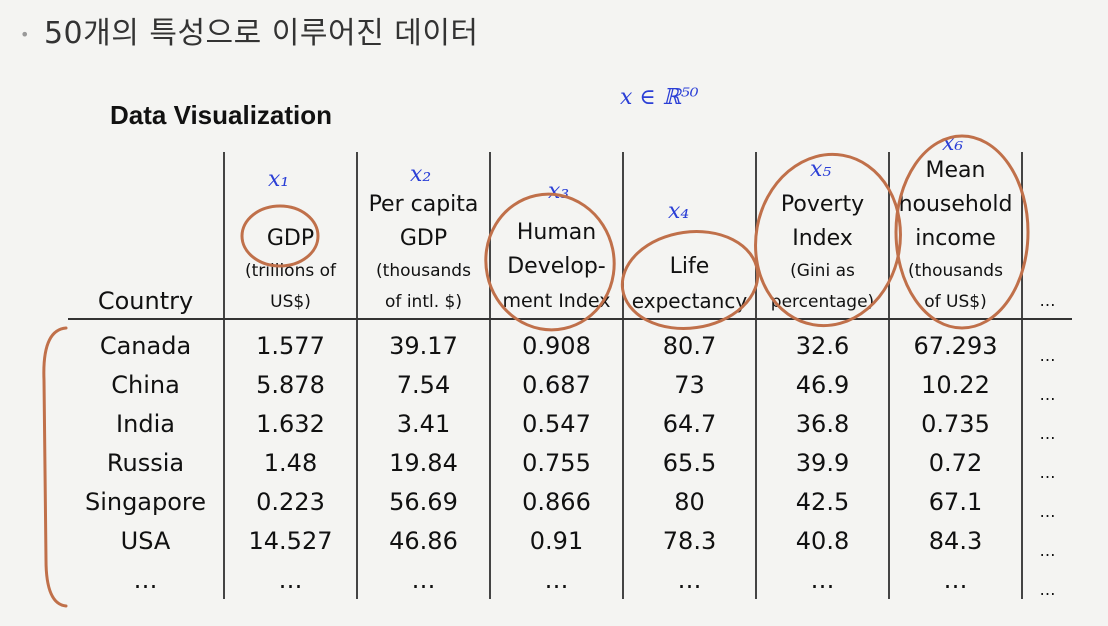  What do you see at coordinates (221, 115) in the screenshot?
I see `section-title: Data Visualization` at bounding box center [221, 115].